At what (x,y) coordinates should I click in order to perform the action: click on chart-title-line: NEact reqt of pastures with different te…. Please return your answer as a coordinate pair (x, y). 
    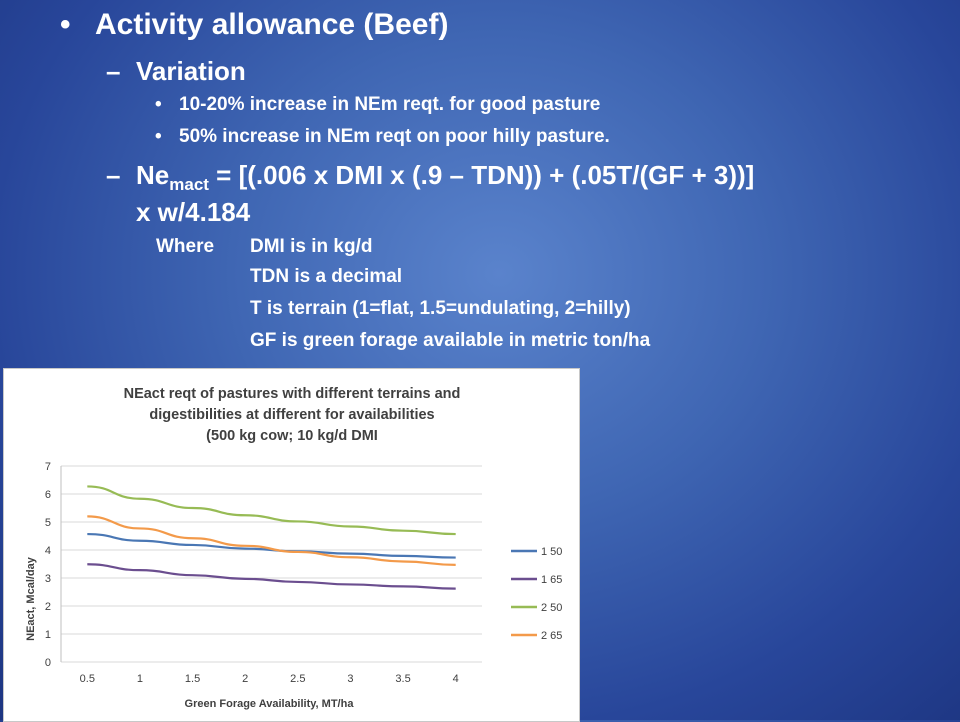
    Looking at the image, I should click on (292, 394).